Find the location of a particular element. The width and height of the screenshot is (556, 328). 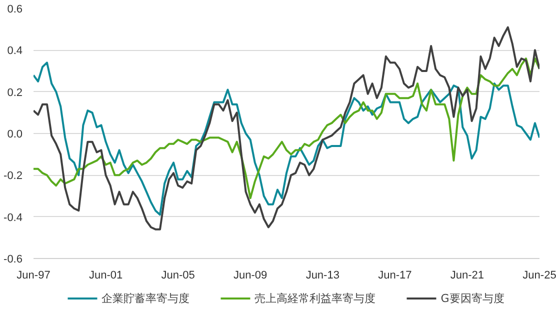

legend-label: 売上高経常利益率寄与度 is located at coordinates (315, 298).